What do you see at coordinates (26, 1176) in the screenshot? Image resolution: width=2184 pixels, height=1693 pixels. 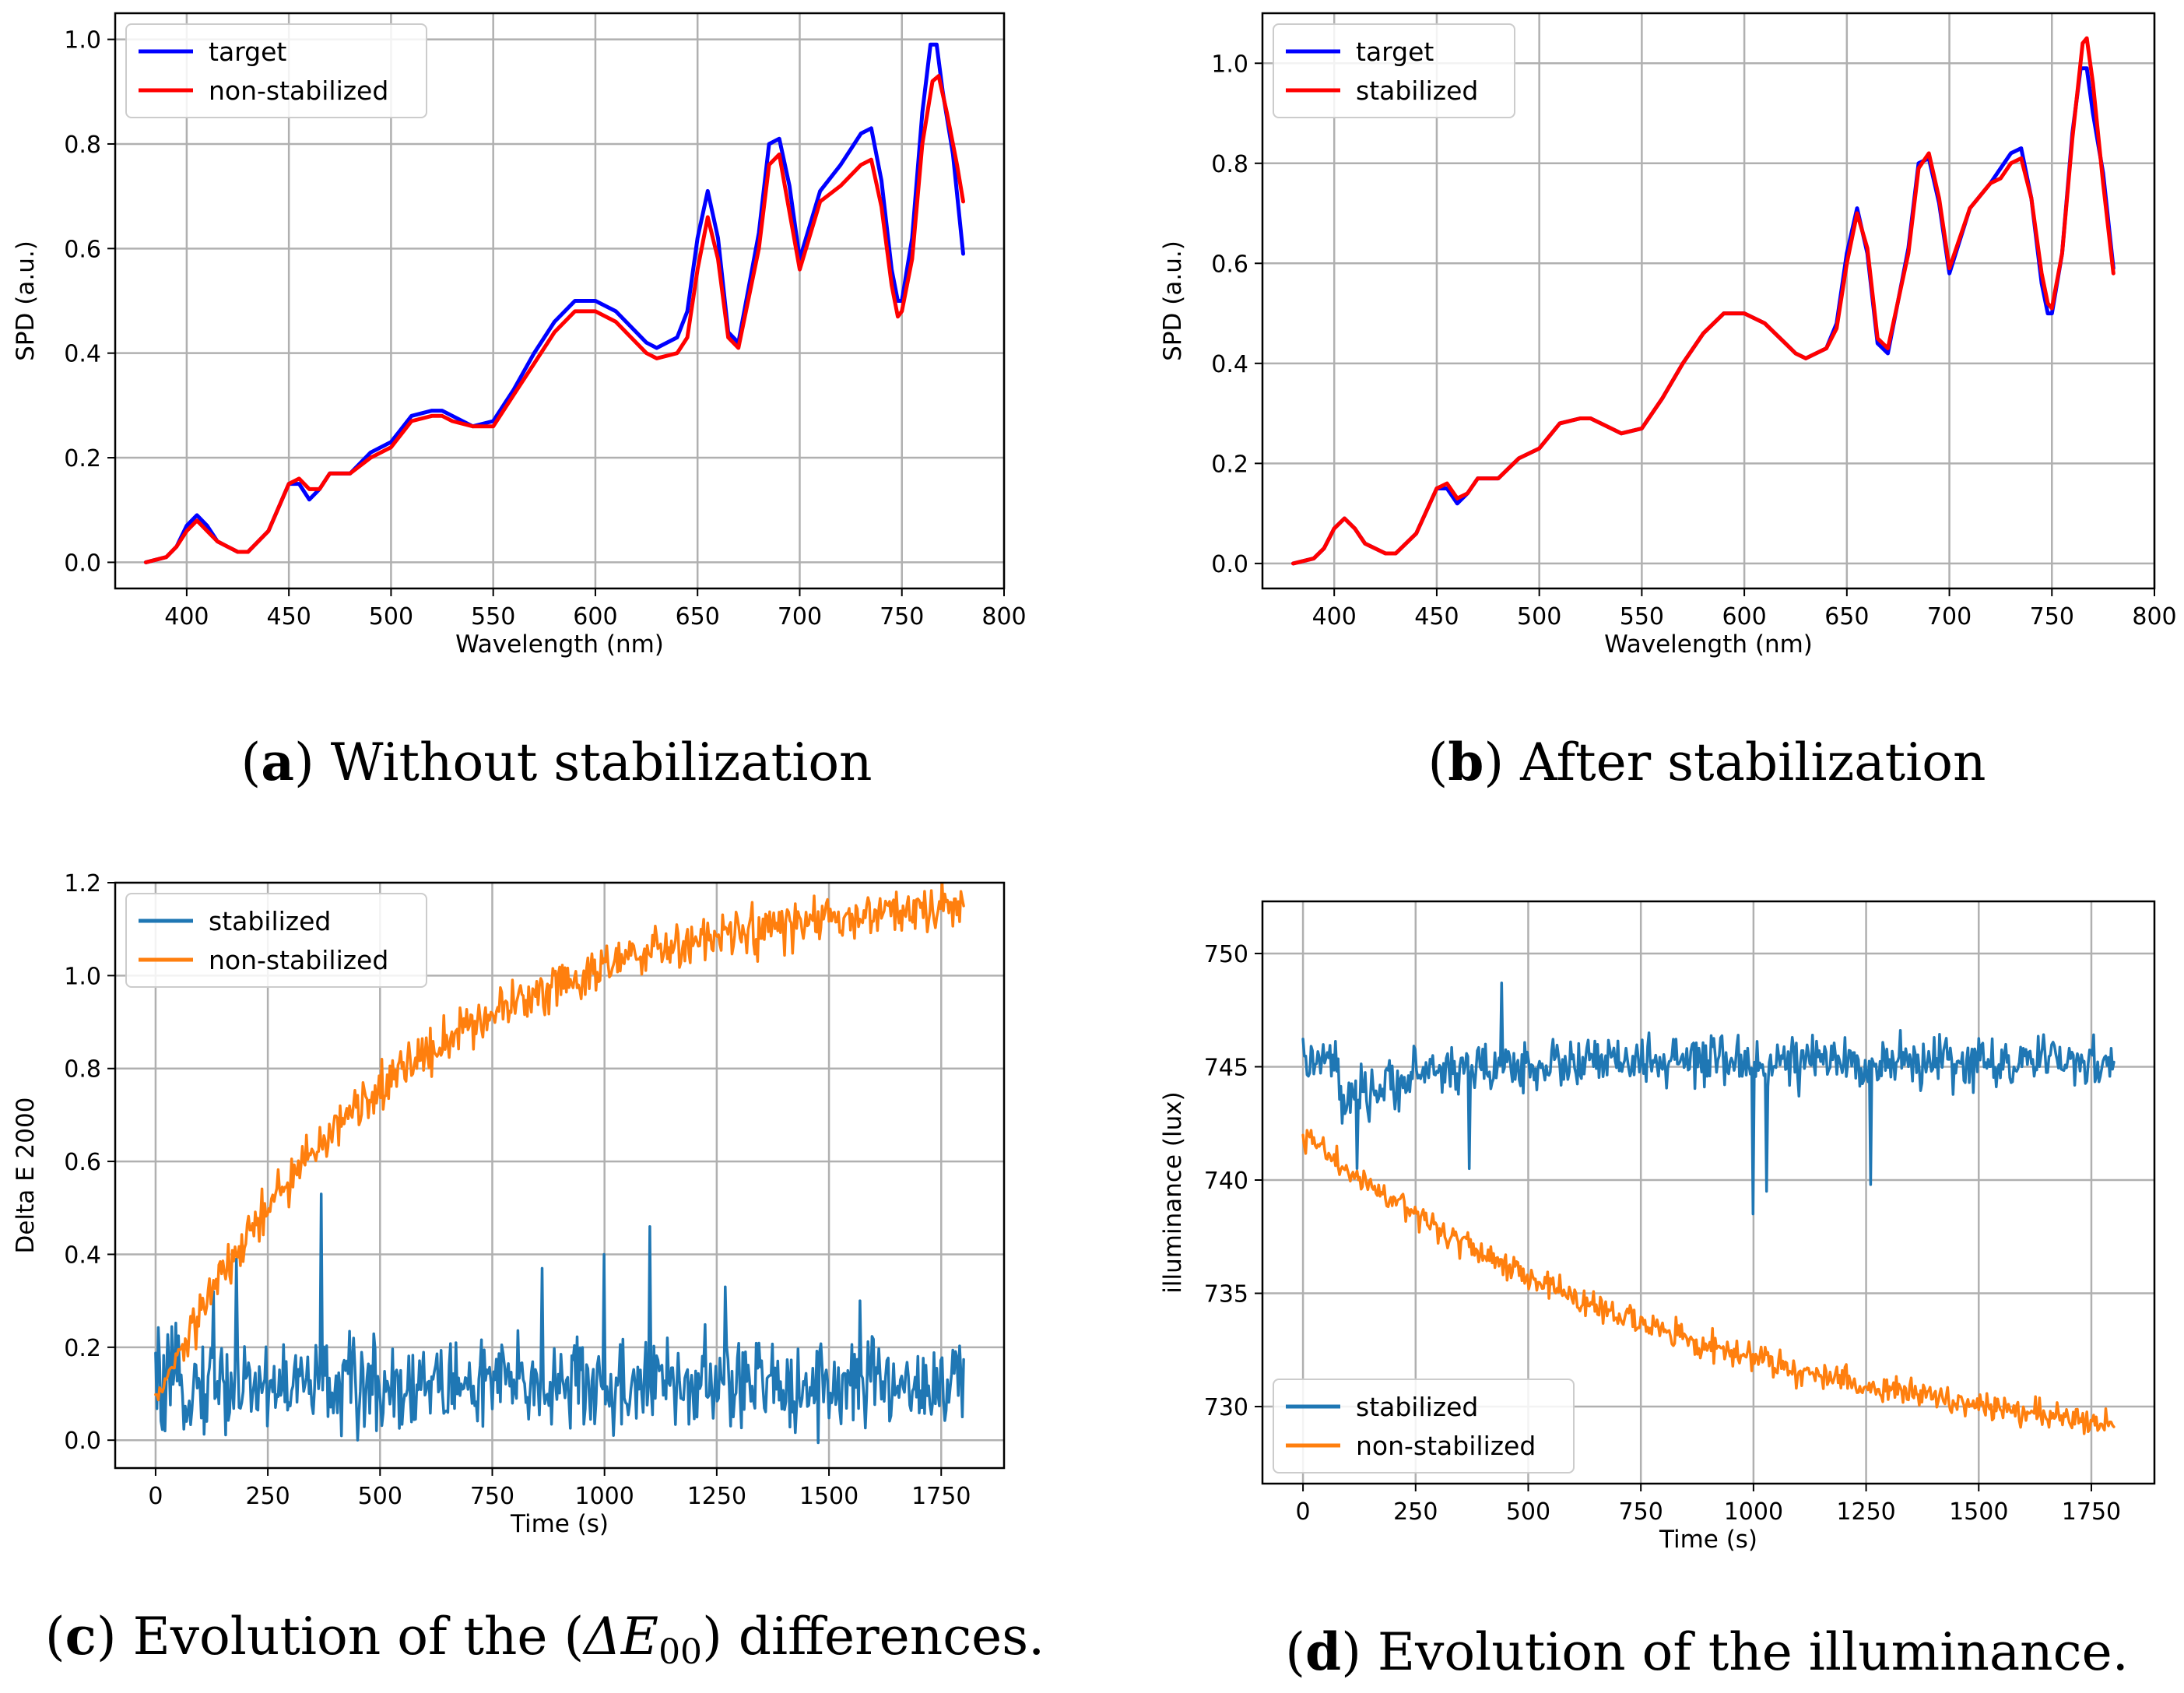 I see `y-axis-label: Delta E 2000` at bounding box center [26, 1176].